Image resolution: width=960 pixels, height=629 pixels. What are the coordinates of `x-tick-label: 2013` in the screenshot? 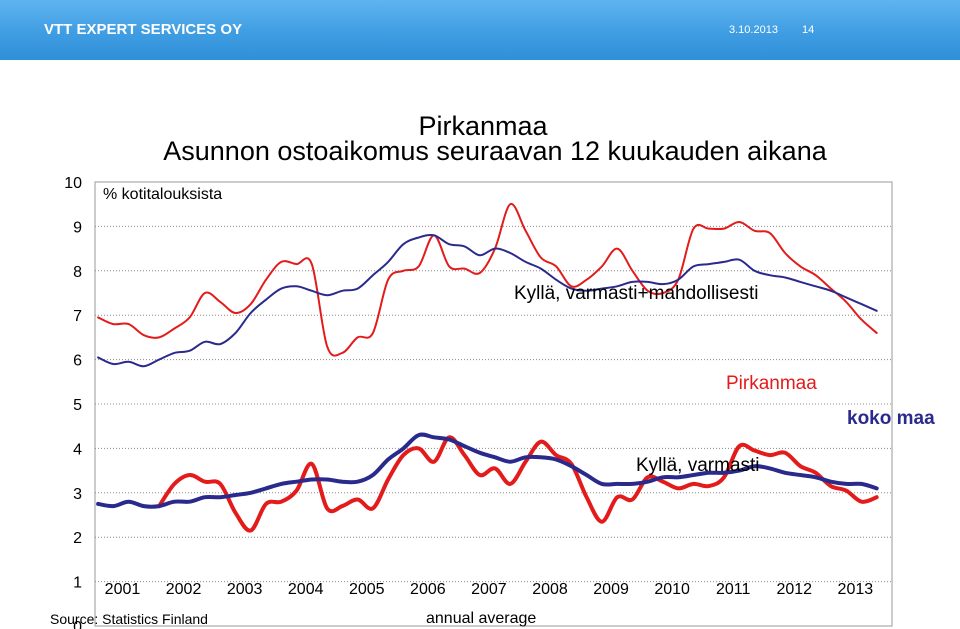 It's located at (856, 589).